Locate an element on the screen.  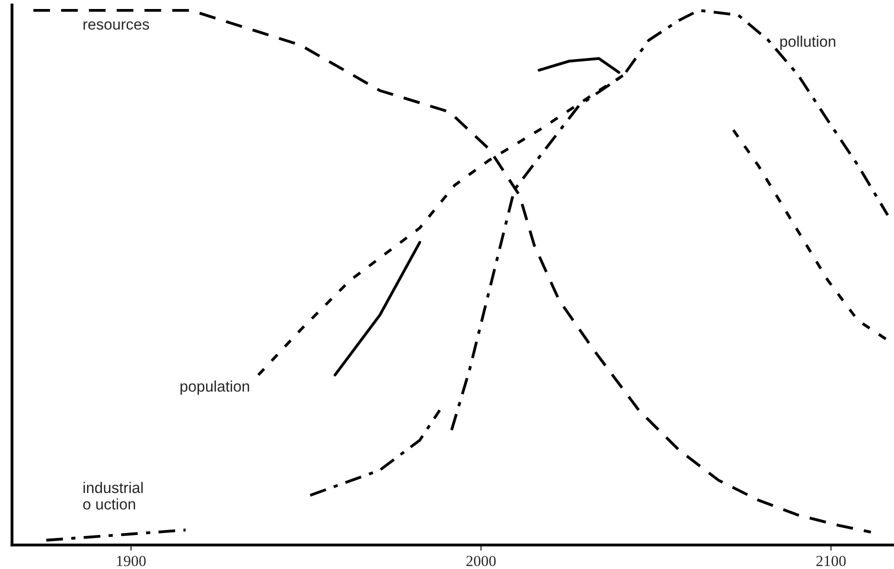
series-label: population is located at coordinates (215, 387).